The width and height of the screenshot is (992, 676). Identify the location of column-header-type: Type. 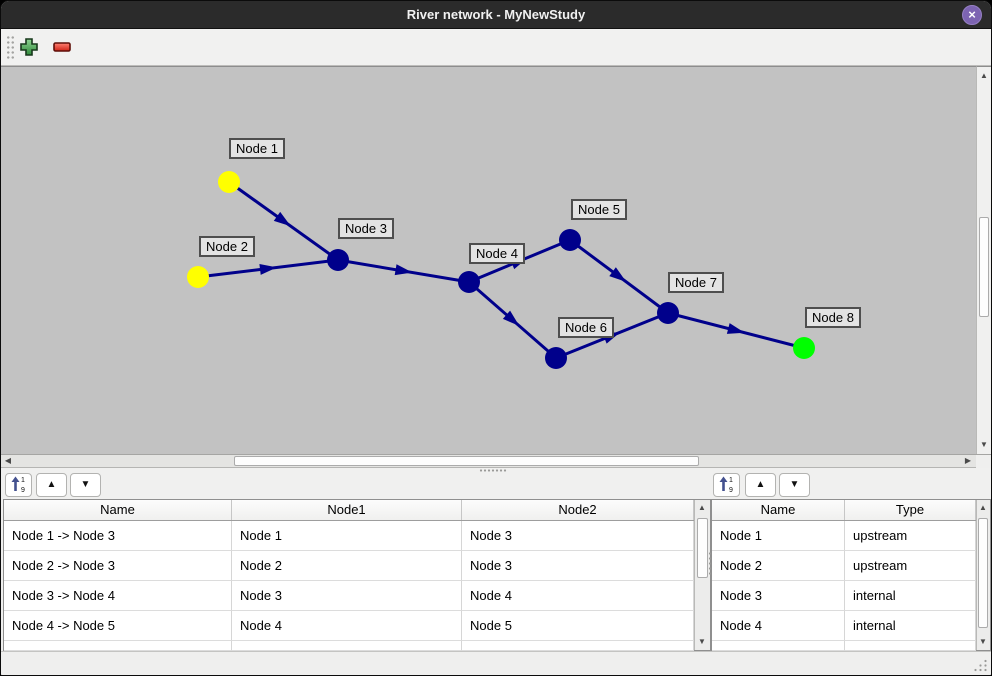
(910, 510).